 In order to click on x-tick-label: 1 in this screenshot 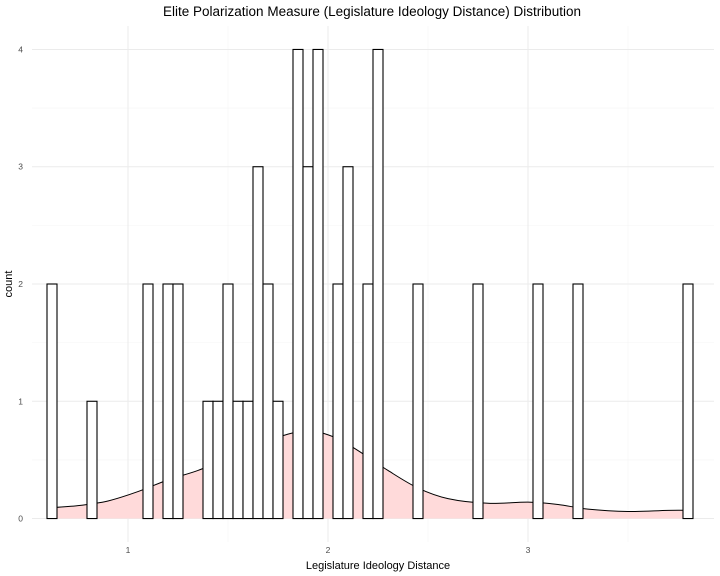, I will do `click(128, 550)`.